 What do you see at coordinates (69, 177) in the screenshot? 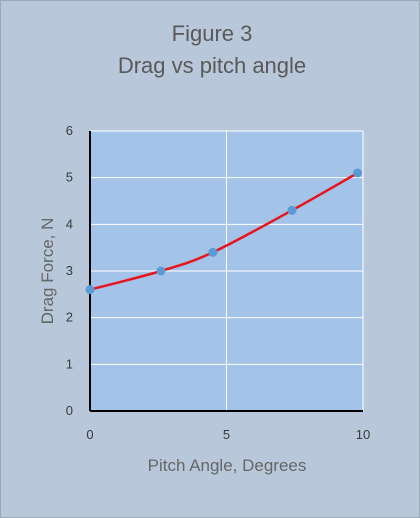
I see `y-tick-label: 5` at bounding box center [69, 177].